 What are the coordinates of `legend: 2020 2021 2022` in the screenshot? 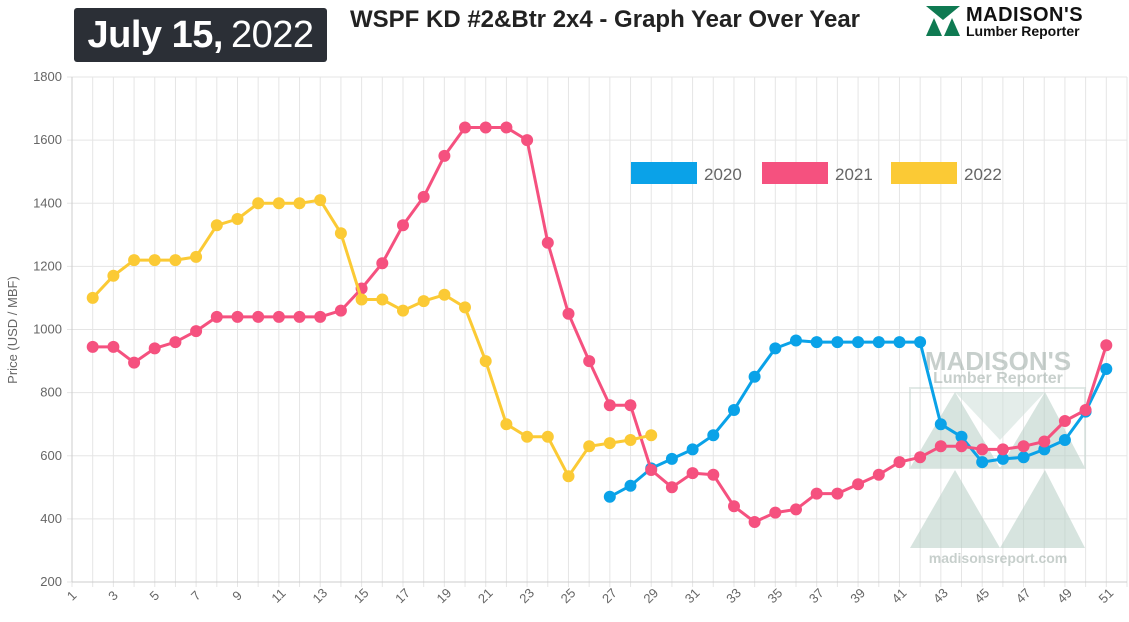 It's located at (816, 173).